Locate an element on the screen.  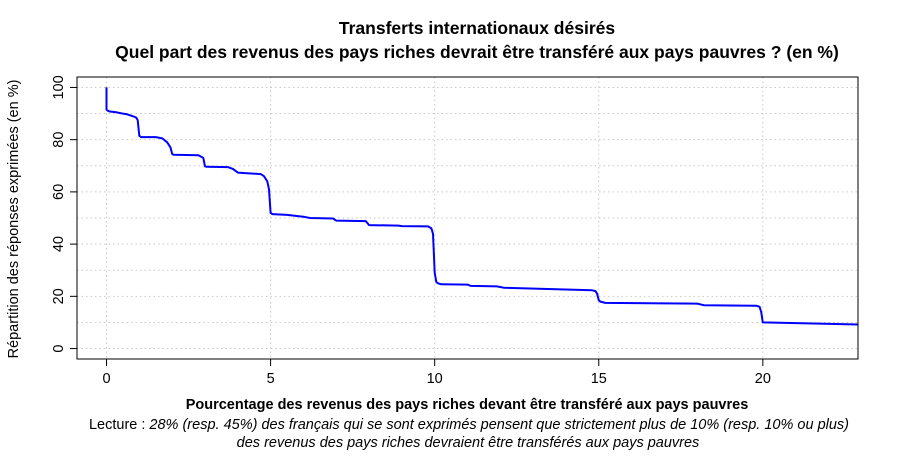
x-tick-label: 15 is located at coordinates (599, 379).